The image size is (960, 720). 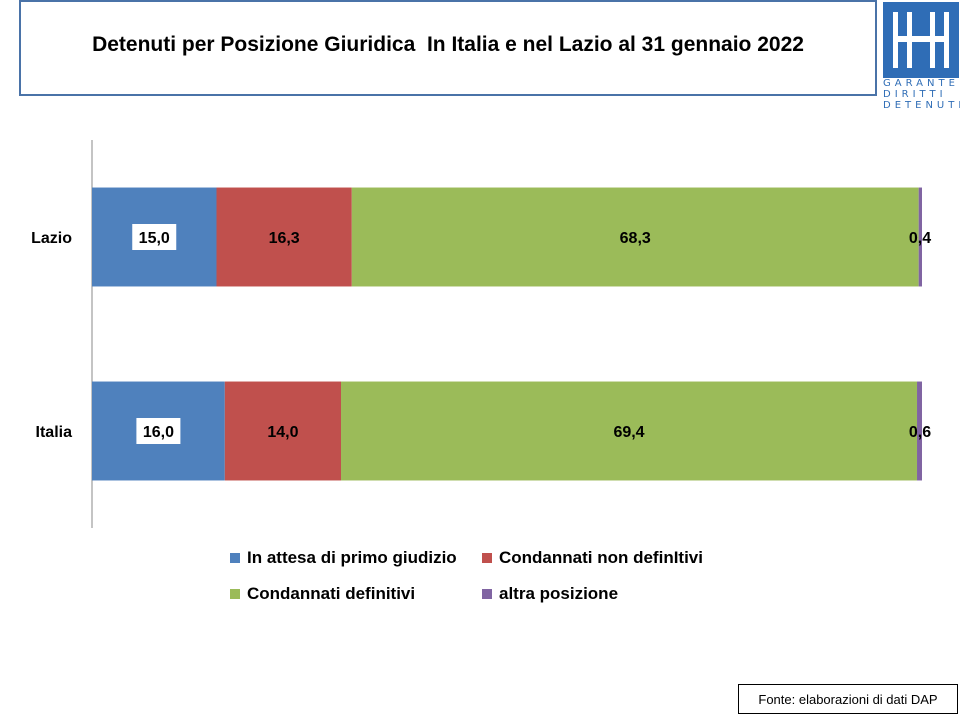 I want to click on data-label: 16,0, so click(x=158, y=432).